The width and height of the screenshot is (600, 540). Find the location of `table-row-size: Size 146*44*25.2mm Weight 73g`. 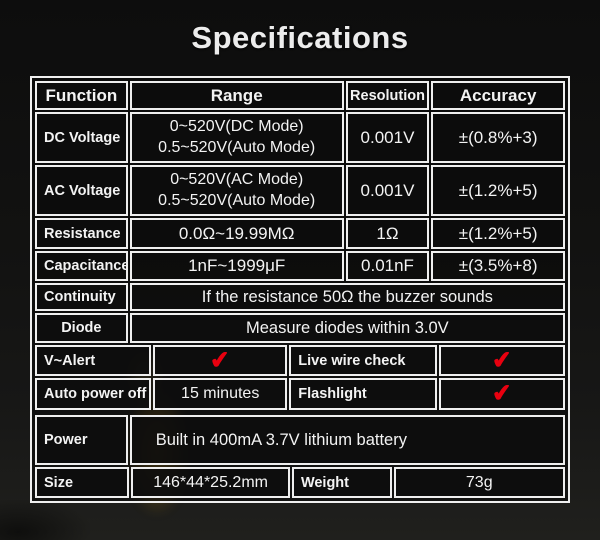

table-row-size: Size 146*44*25.2mm Weight 73g is located at coordinates (300, 482).